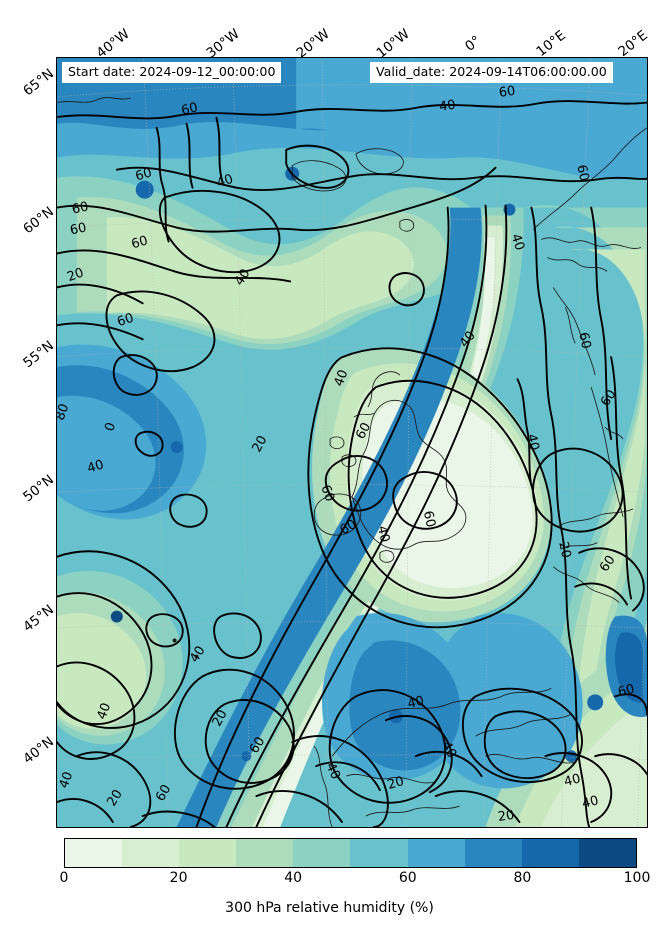 The height and width of the screenshot is (936, 659). What do you see at coordinates (293, 878) in the screenshot?
I see `colorbar-tick-40: 40` at bounding box center [293, 878].